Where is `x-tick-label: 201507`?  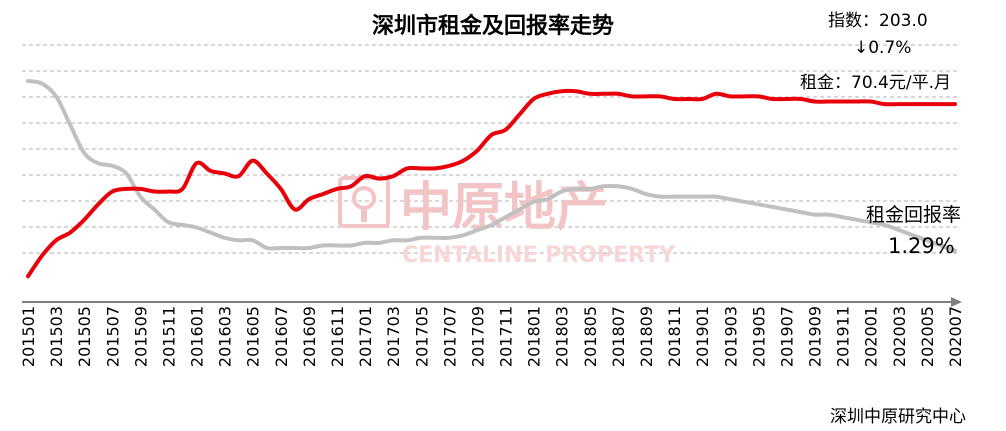 x-tick-label: 201507 is located at coordinates (112, 336).